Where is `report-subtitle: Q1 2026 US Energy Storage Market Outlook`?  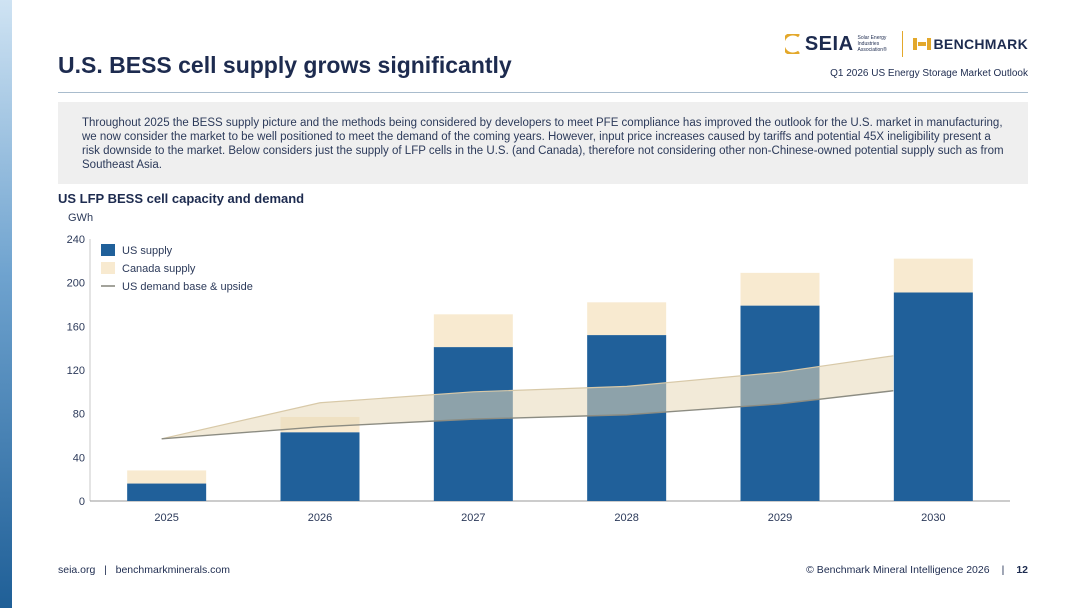 report-subtitle: Q1 2026 US Energy Storage Market Outlook is located at coordinates (929, 73).